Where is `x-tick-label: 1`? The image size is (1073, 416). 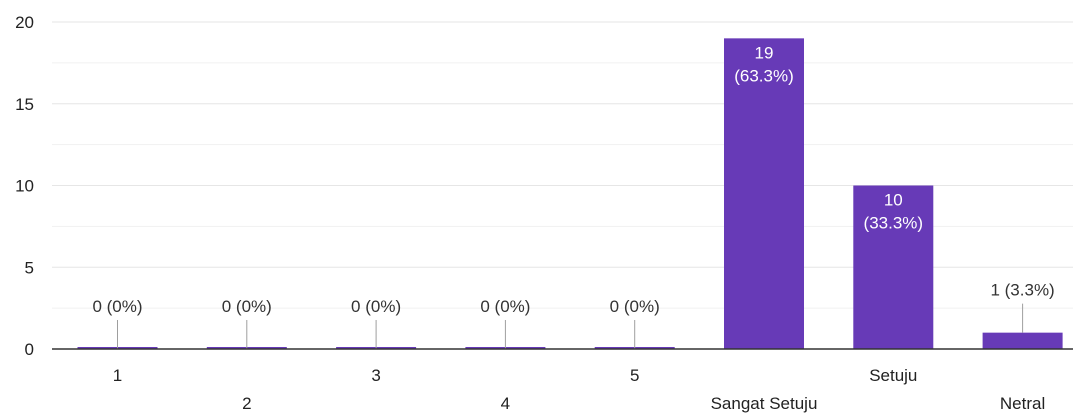 x-tick-label: 1 is located at coordinates (117, 375).